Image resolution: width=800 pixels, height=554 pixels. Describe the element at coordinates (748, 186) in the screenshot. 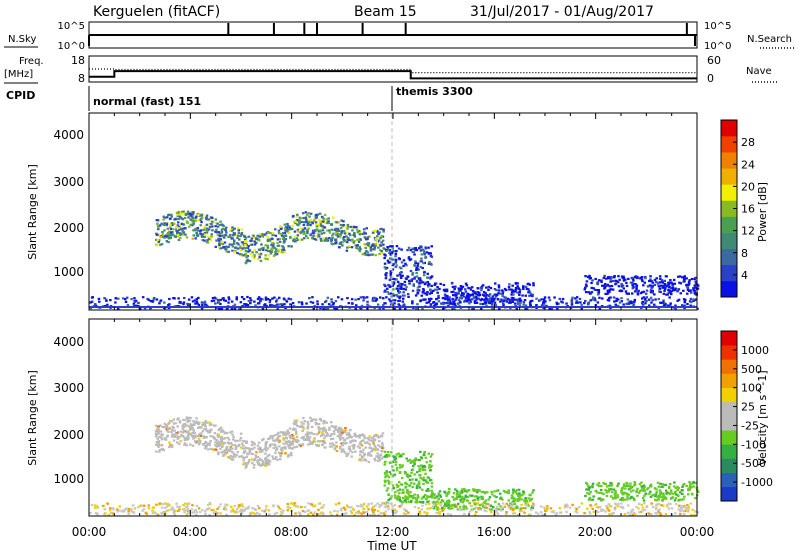

I see `colorbar-tick-label: 20` at that location.